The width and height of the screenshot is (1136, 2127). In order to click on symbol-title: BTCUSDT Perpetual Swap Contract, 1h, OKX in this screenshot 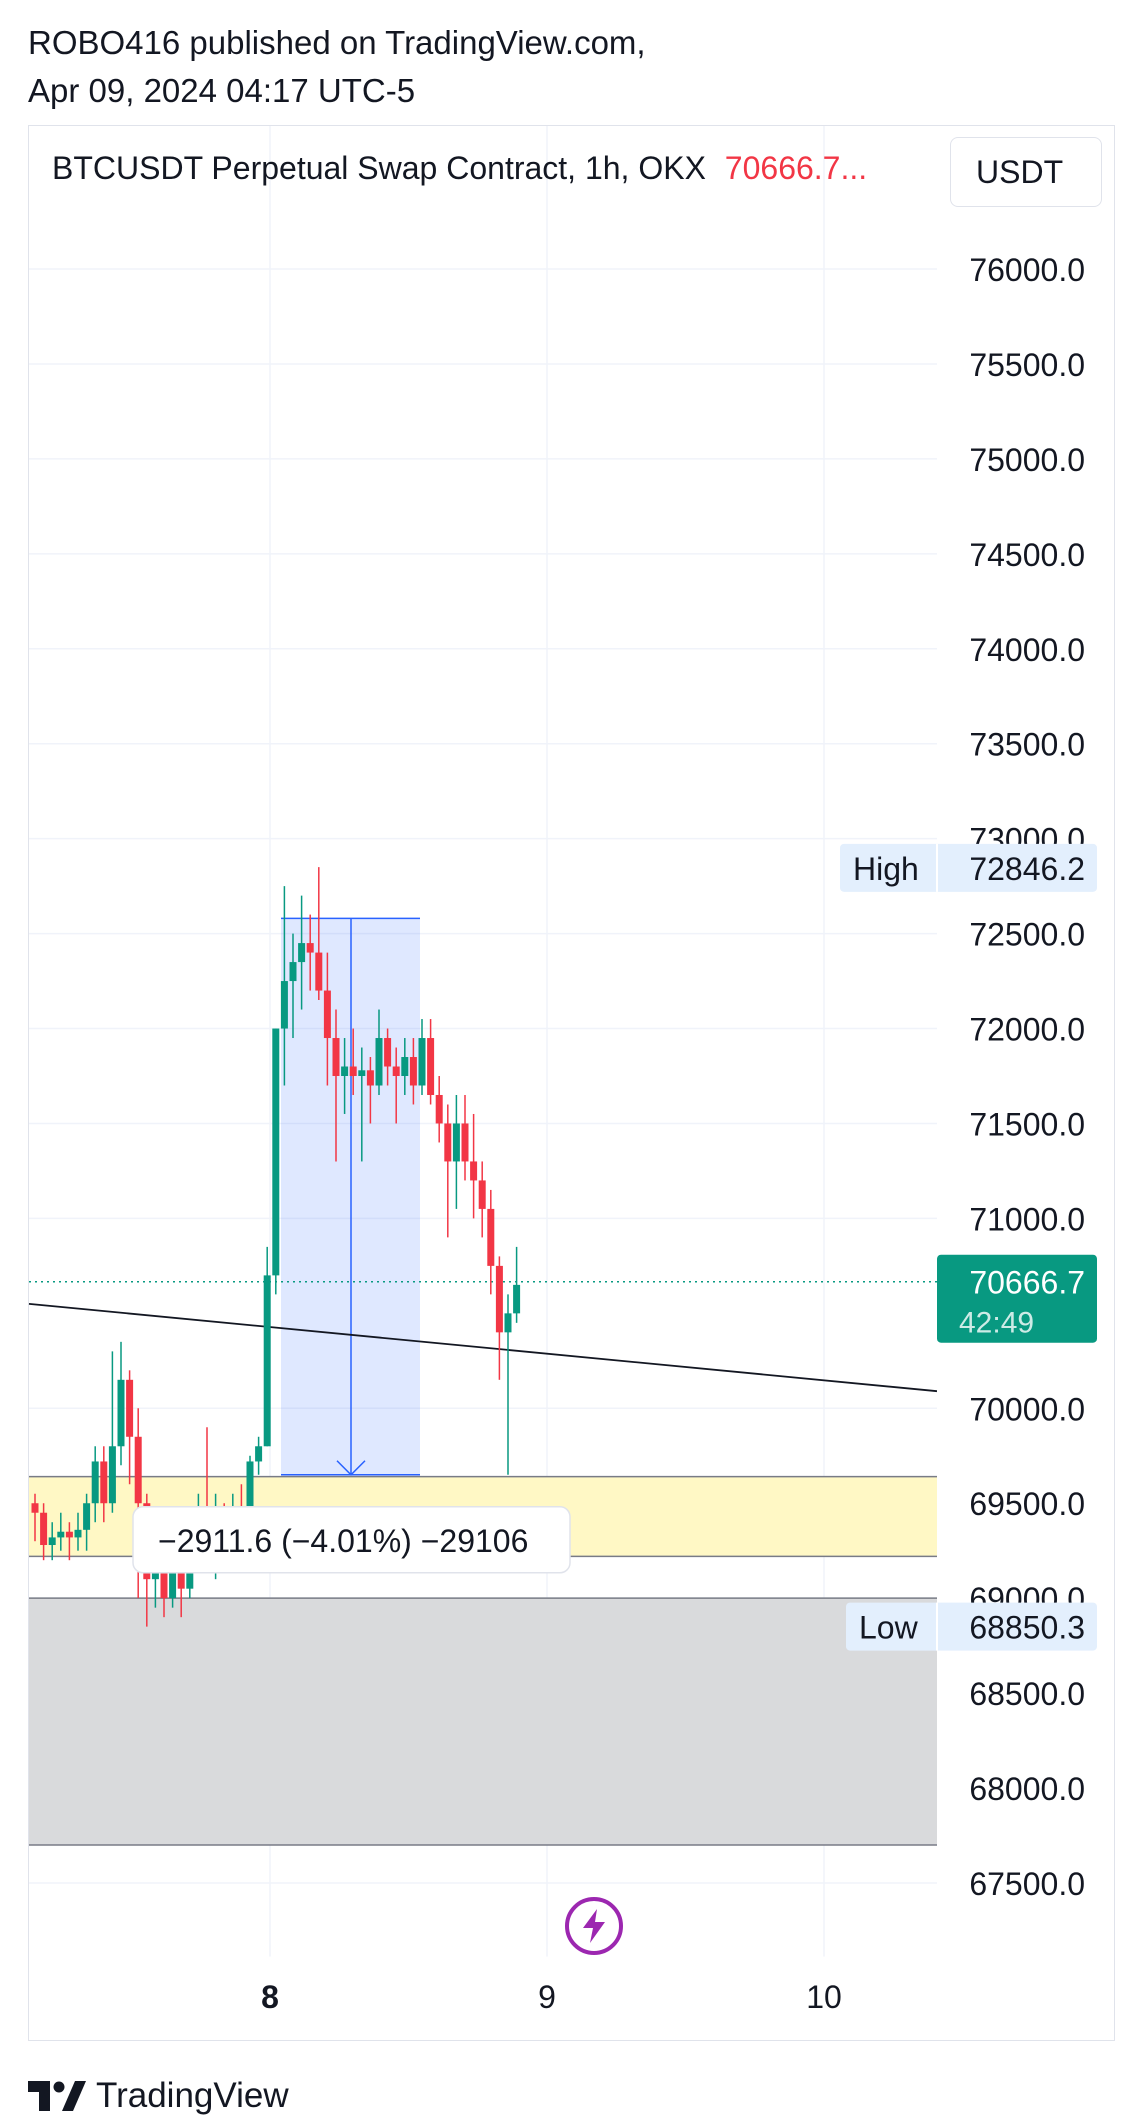, I will do `click(379, 168)`.